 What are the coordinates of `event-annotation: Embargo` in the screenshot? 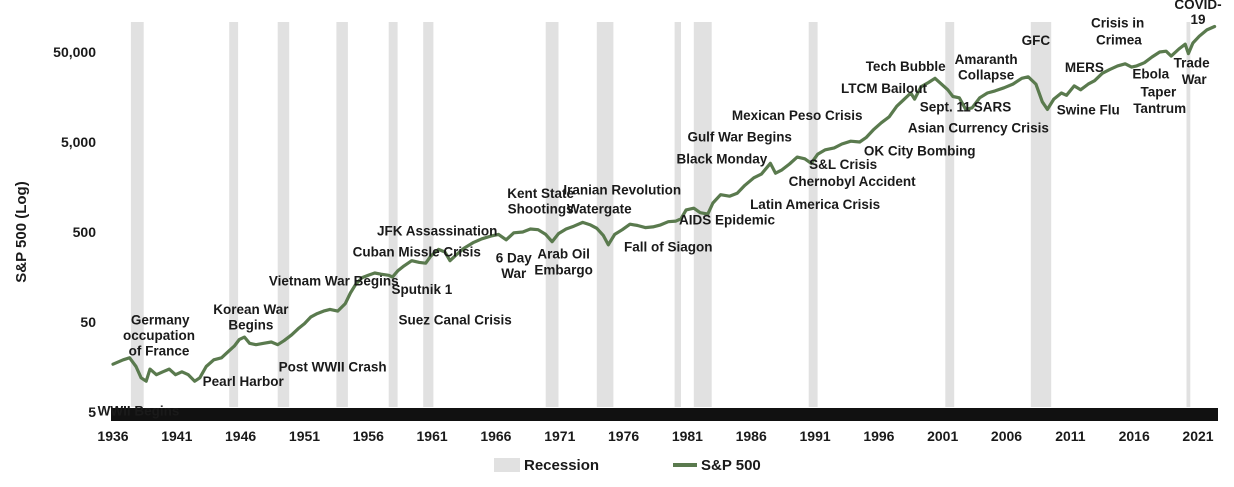 It's located at (563, 269).